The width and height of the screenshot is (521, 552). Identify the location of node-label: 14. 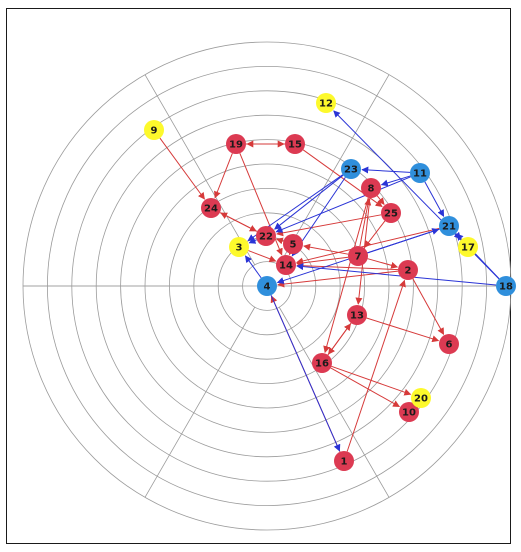
(286, 266).